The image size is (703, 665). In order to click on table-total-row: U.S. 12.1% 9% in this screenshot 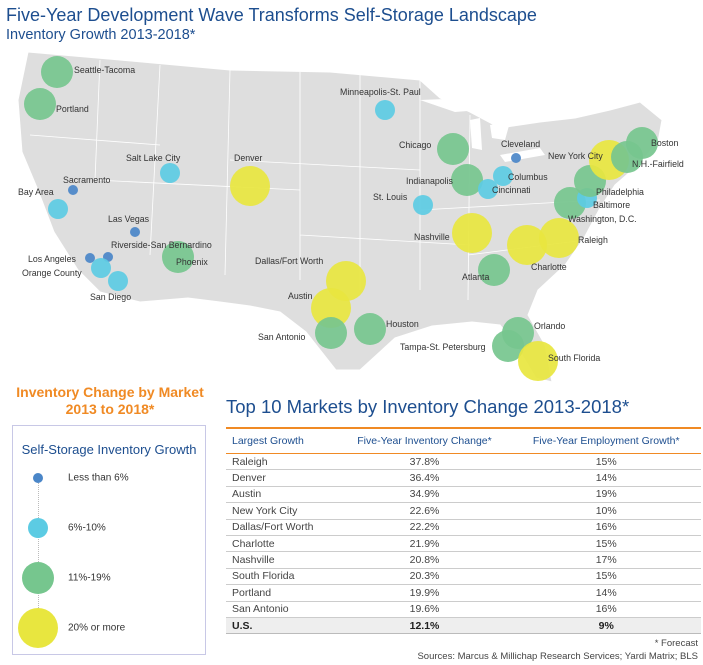, I will do `click(463, 626)`.